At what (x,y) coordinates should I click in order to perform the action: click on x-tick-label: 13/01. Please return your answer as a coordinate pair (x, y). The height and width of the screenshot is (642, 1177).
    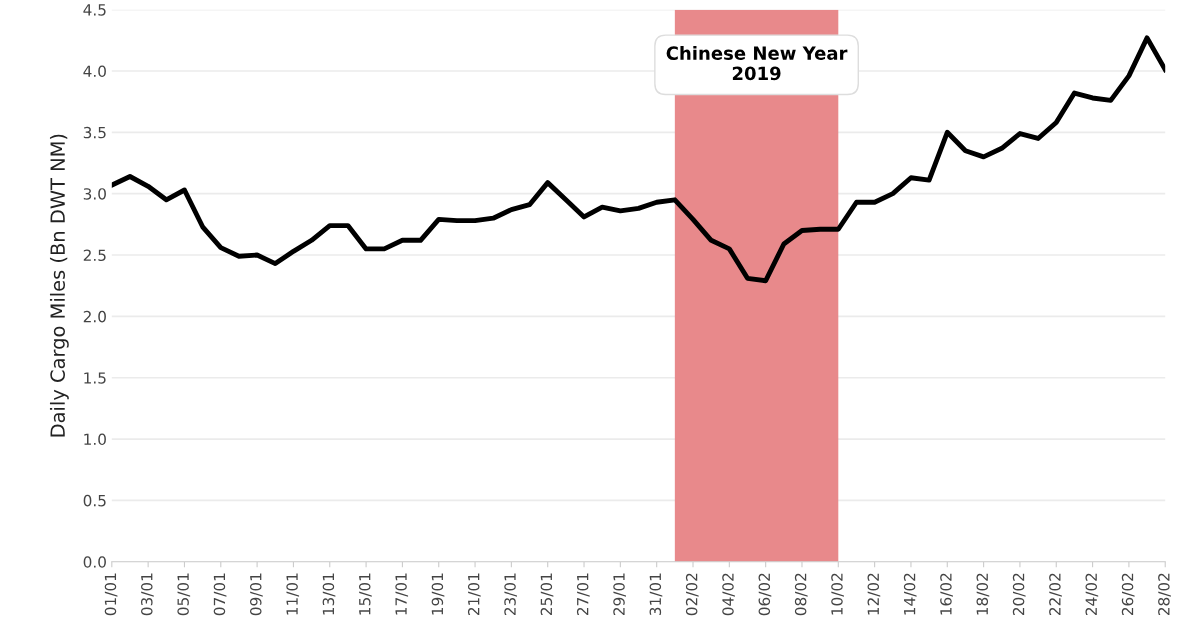
    Looking at the image, I should click on (329, 594).